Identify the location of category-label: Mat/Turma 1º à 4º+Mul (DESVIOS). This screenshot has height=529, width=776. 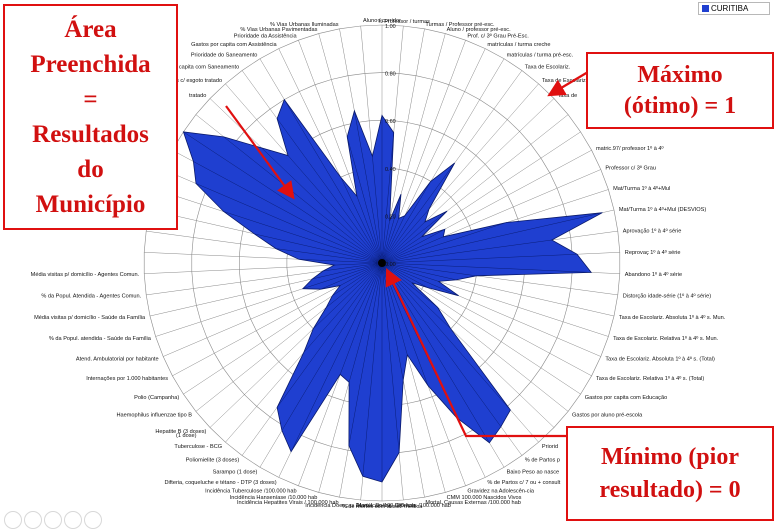
(662, 209).